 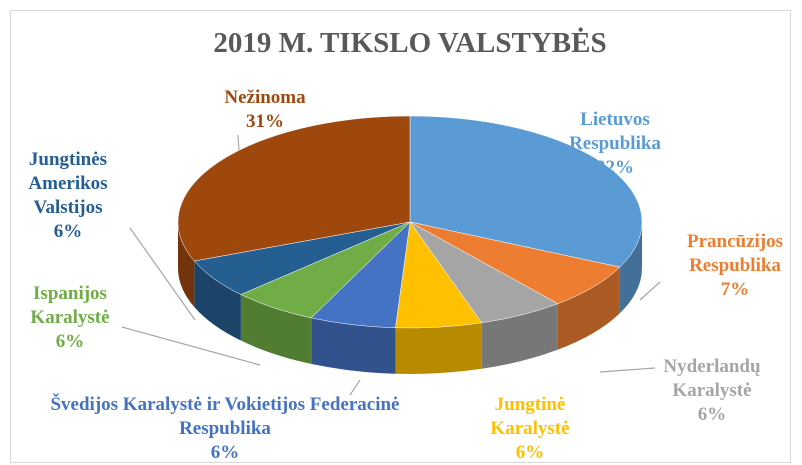 What do you see at coordinates (712, 378) in the screenshot?
I see `label-name: Nyderlandų Karalystė` at bounding box center [712, 378].